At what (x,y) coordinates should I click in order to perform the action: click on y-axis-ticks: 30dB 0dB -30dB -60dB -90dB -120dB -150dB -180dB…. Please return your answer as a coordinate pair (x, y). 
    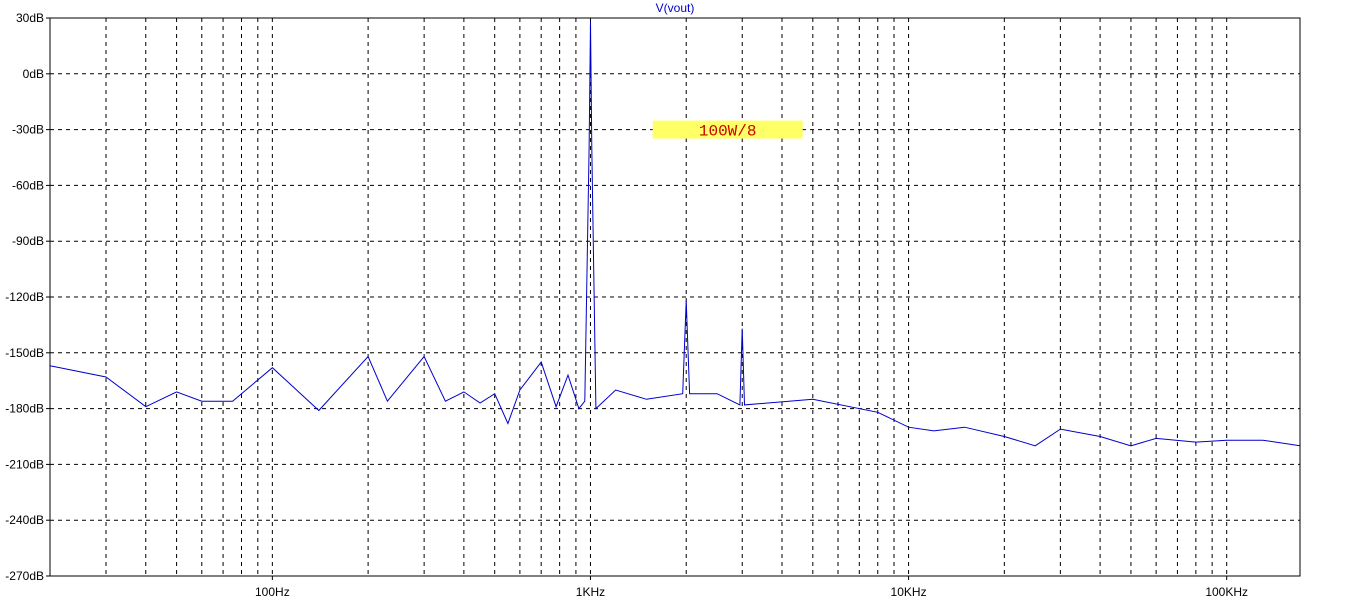
    Looking at the image, I should click on (27, 297).